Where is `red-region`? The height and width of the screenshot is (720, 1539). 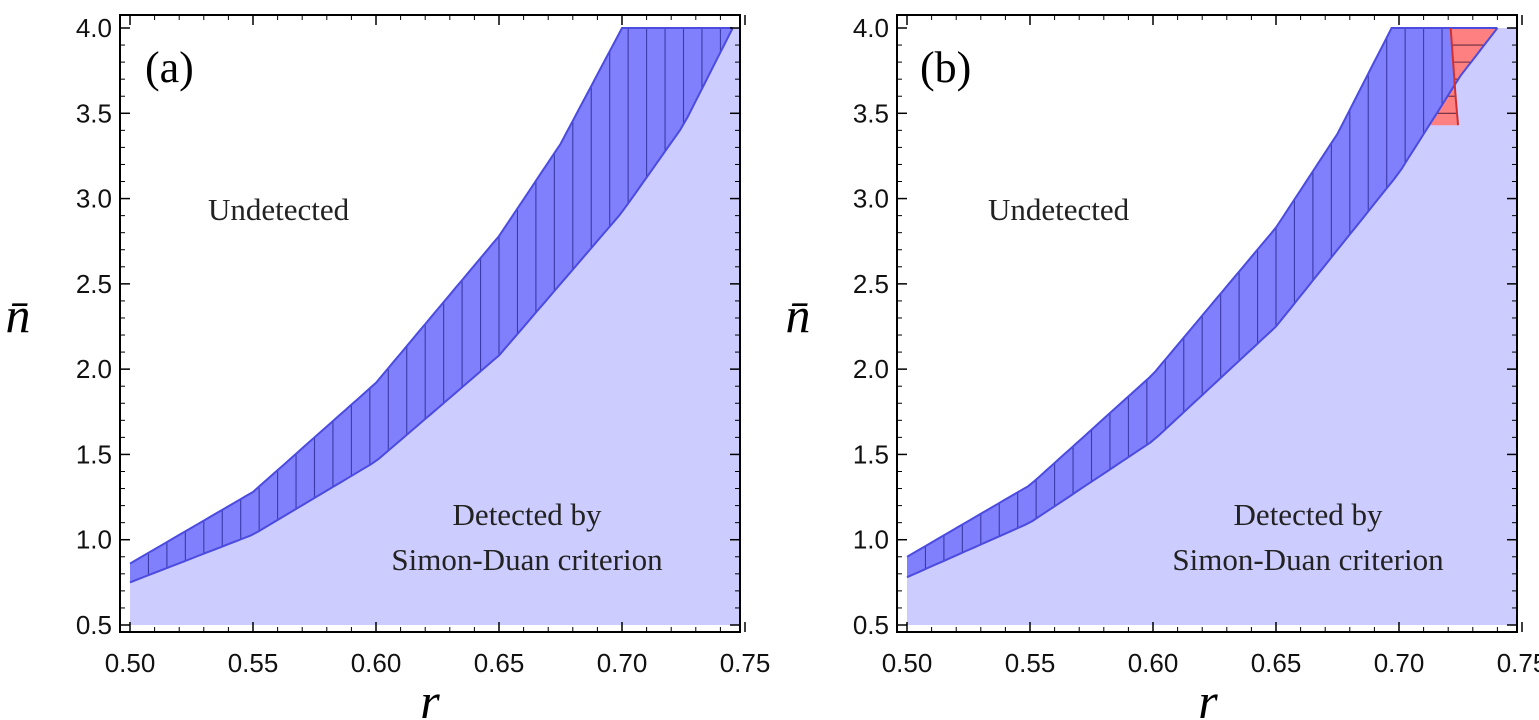
red-region is located at coordinates (1463, 77).